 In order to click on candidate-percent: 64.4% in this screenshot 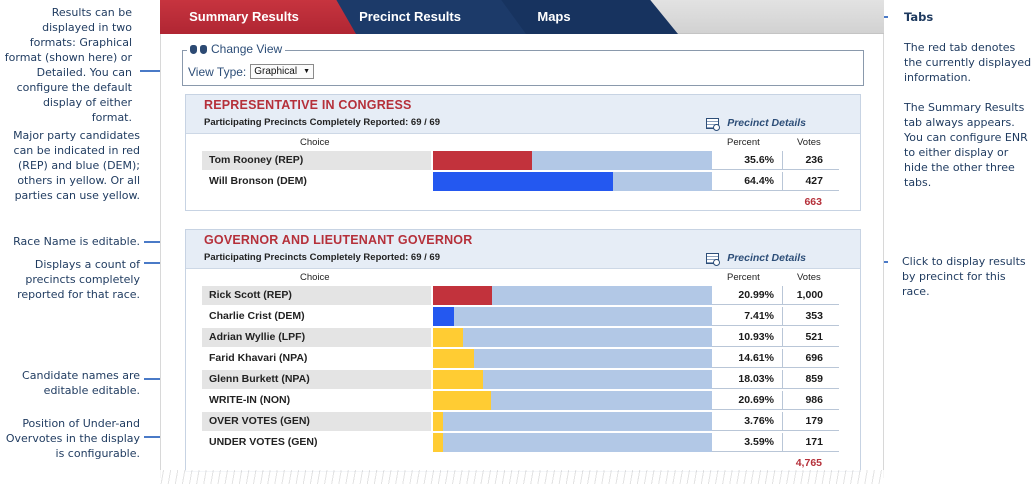, I will do `click(747, 181)`.